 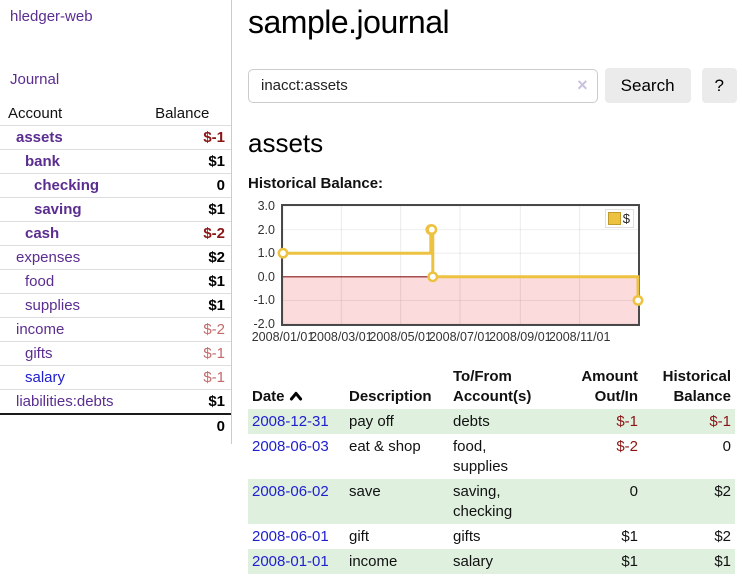 What do you see at coordinates (263, 265) in the screenshot?
I see `chart-y-axis: 3.0 2.0 1.0 0.0 -1.0 -2.0` at bounding box center [263, 265].